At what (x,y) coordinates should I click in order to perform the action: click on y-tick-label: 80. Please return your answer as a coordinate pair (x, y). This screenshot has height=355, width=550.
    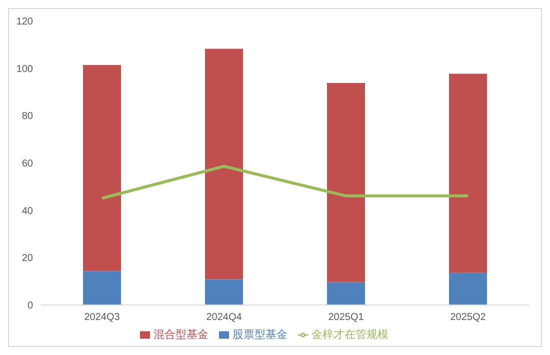
    Looking at the image, I should click on (28, 116).